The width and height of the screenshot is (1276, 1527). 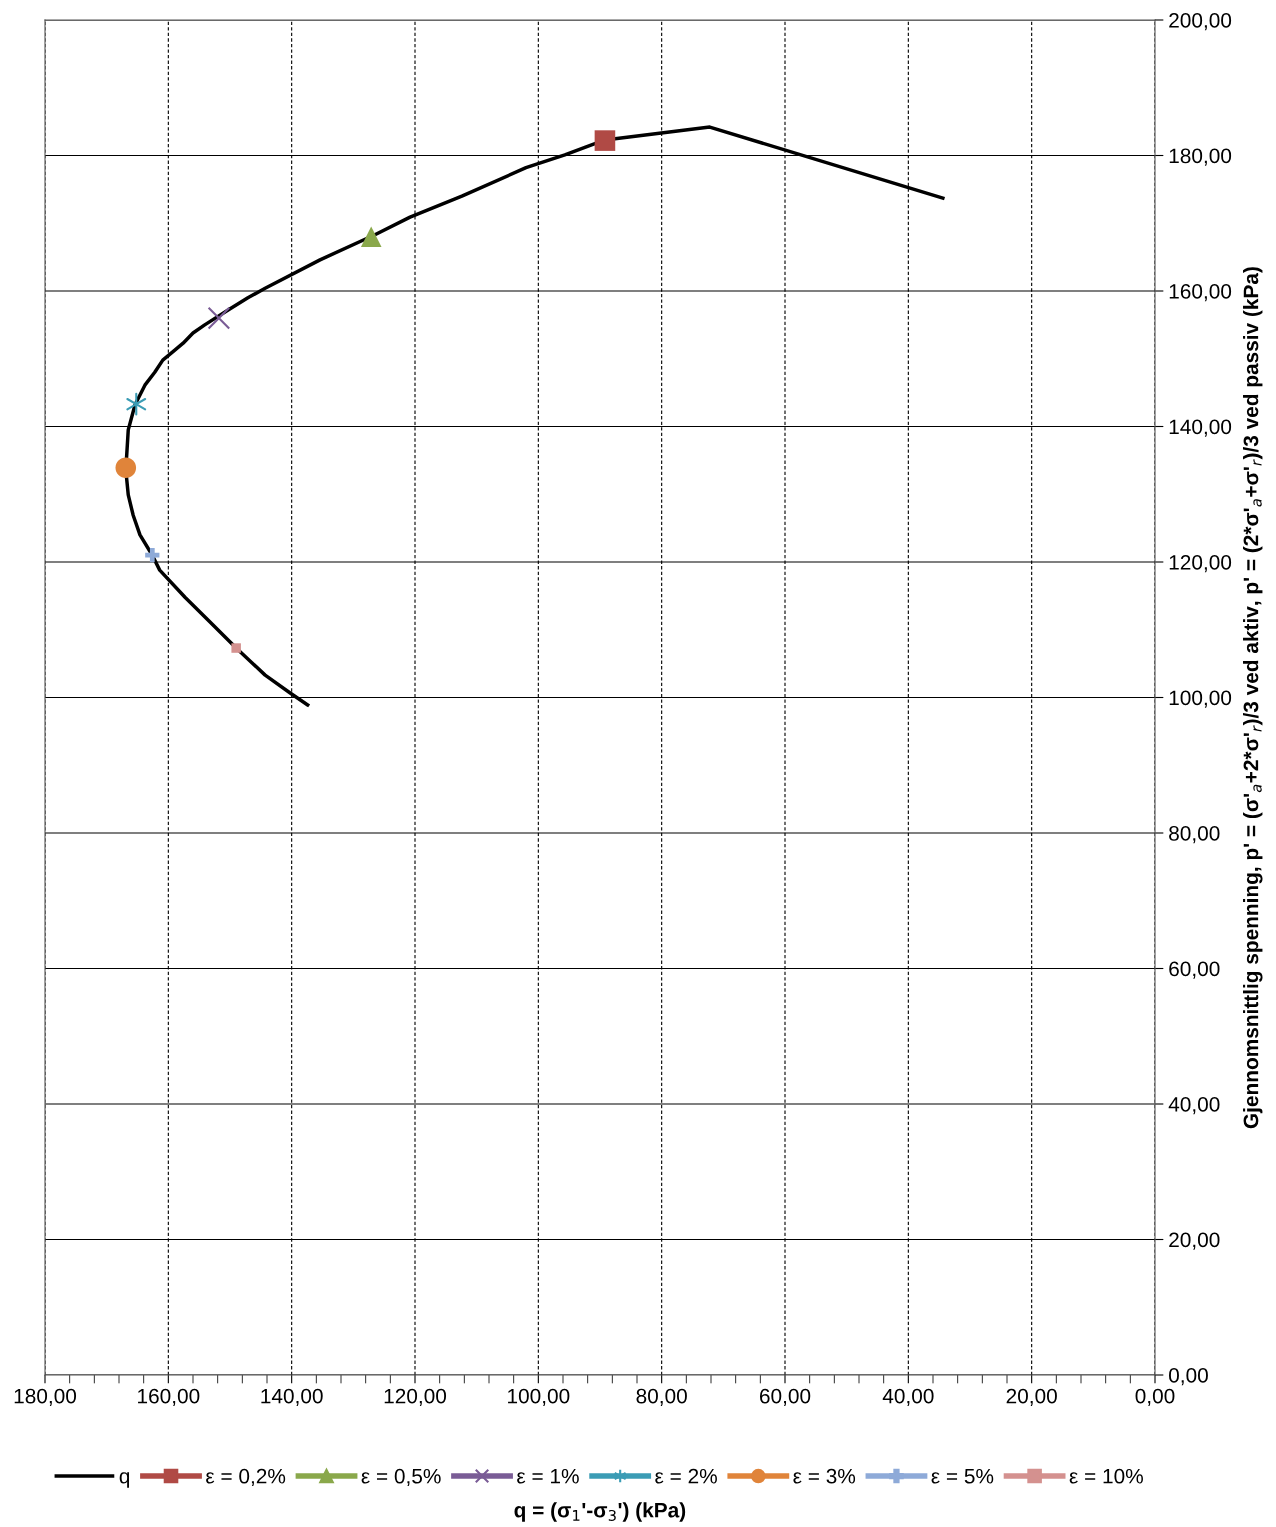 What do you see at coordinates (1155, 1397) in the screenshot?
I see `x-tick-label: 0,00` at bounding box center [1155, 1397].